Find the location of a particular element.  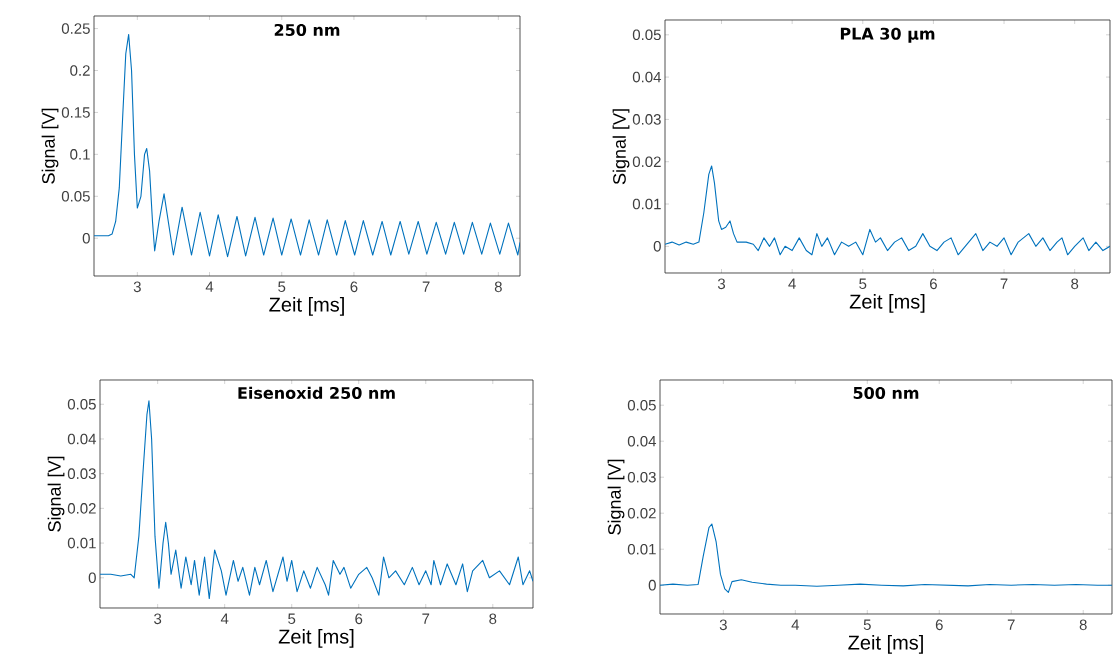

y-tick-label: 0.1 is located at coordinates (80, 154).